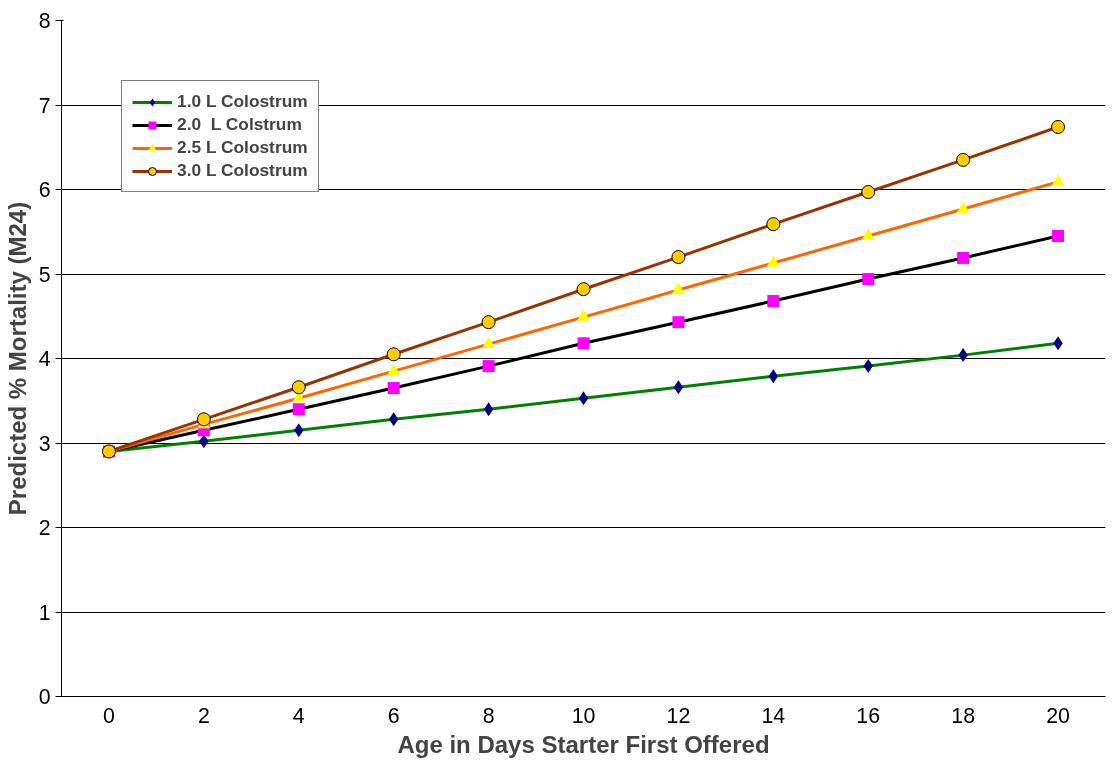  What do you see at coordinates (488, 715) in the screenshot?
I see `x-tick-label: 8` at bounding box center [488, 715].